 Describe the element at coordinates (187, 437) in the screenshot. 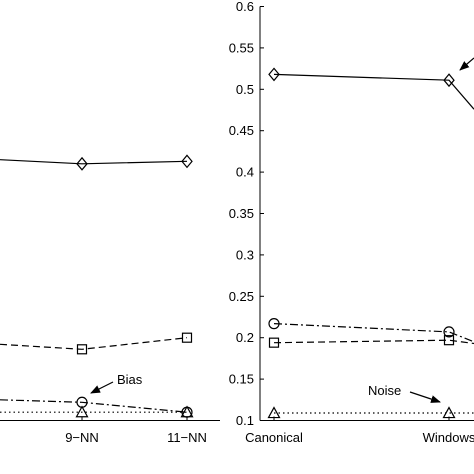

I see `x-tick-label: 11−NN` at that location.